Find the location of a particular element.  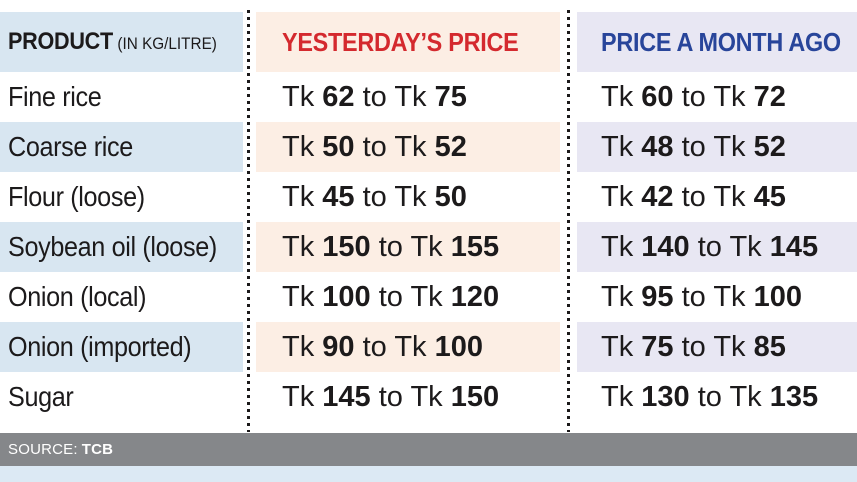

product-cell: Flour (loose) is located at coordinates (121, 197).